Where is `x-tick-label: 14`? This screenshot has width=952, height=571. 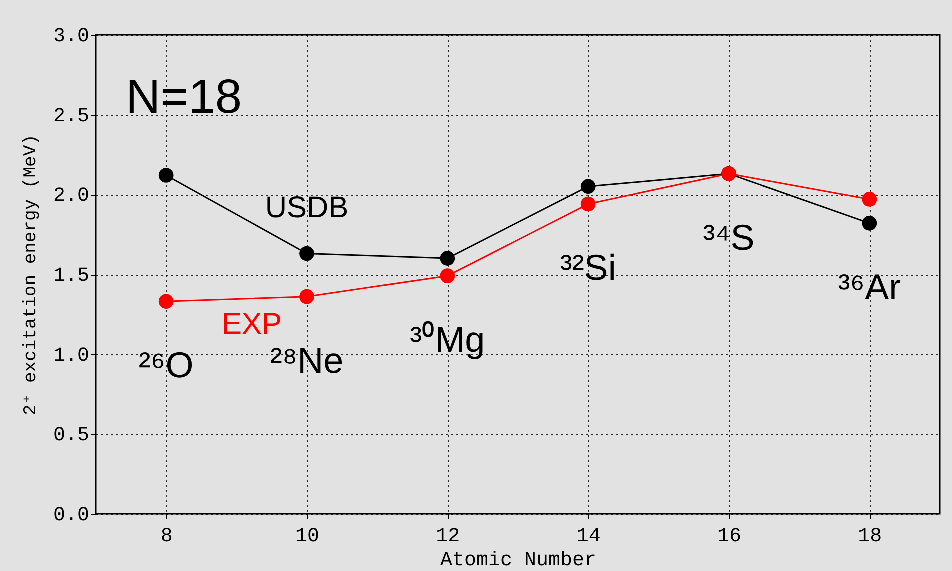
x-tick-label: 14 is located at coordinates (588, 537).